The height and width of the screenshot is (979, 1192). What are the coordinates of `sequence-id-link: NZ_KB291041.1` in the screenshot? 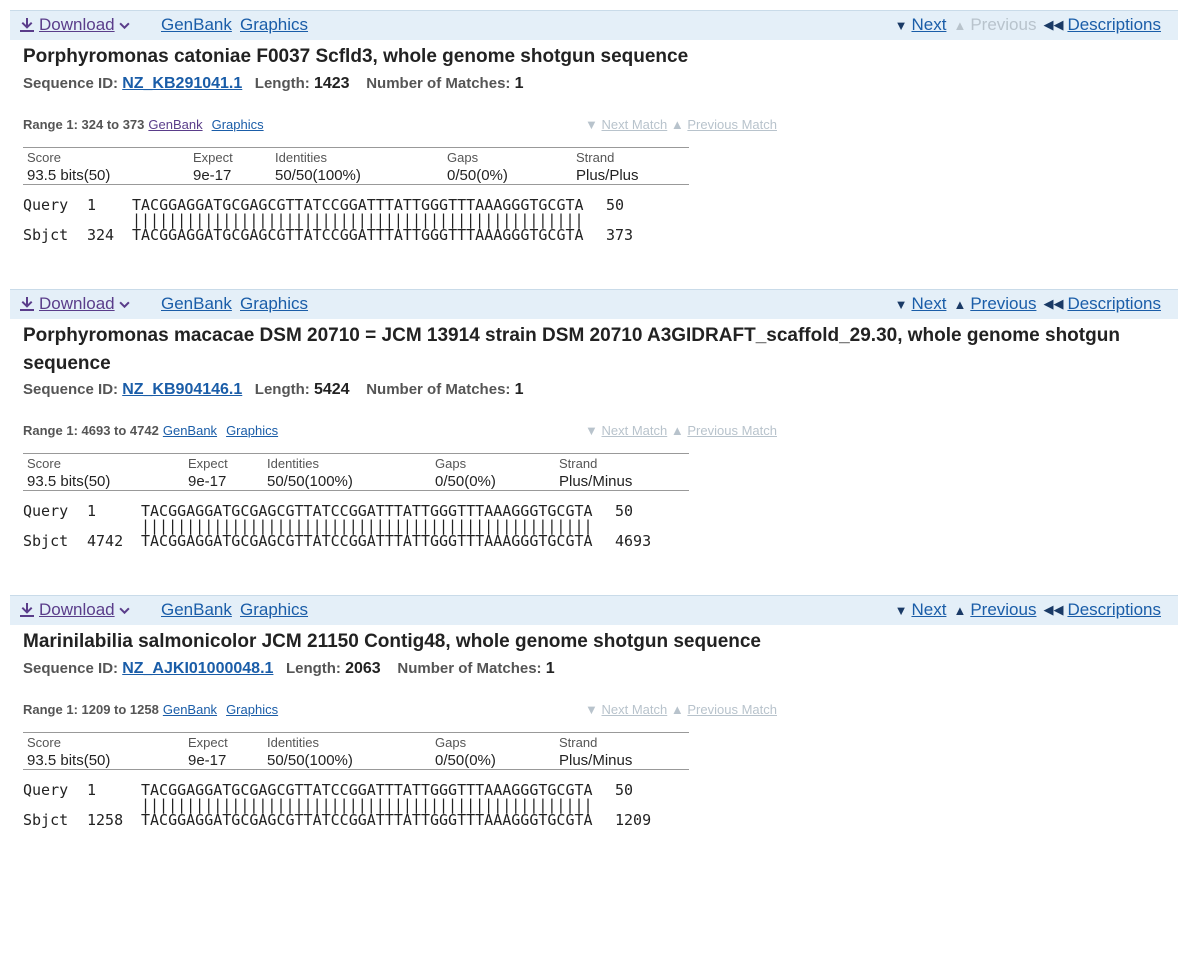 It's located at (182, 83).